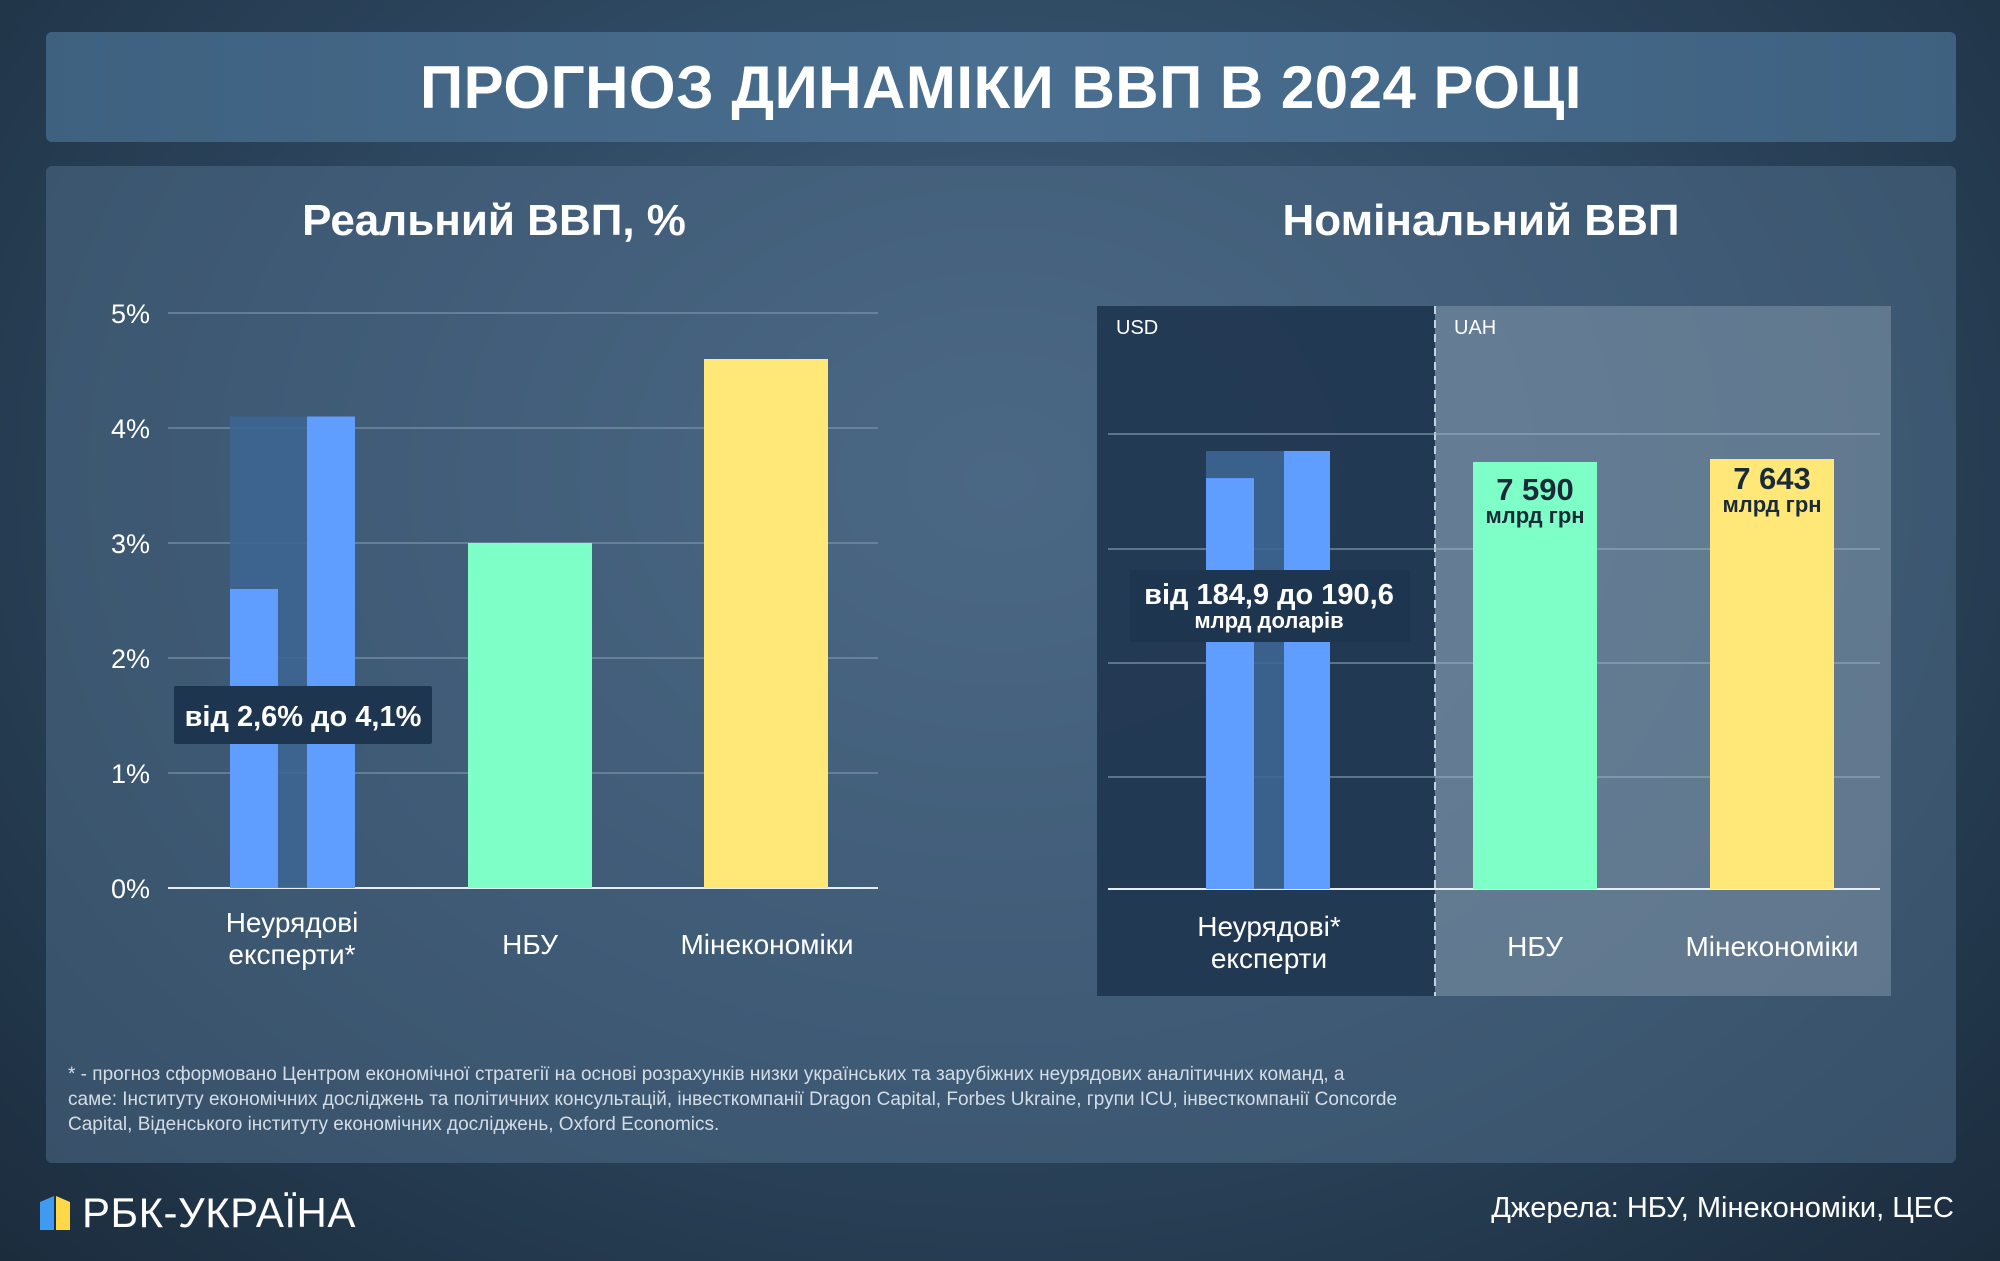  I want to click on data-label-nbu: 7 590, so click(1535, 489).